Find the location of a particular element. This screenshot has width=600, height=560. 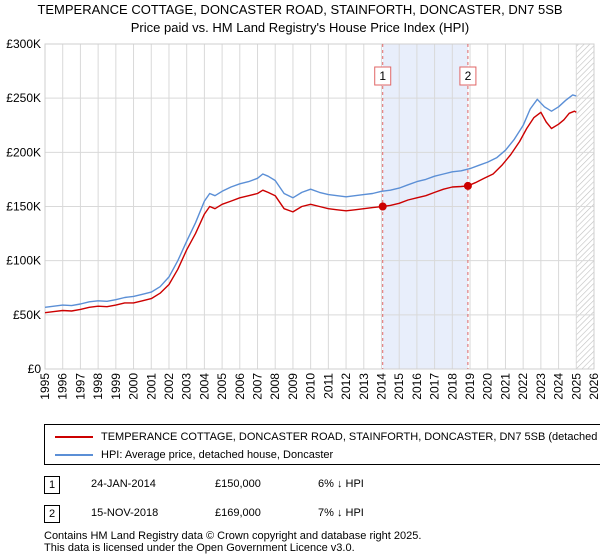

y-tick-label: £250K is located at coordinates (23, 98).